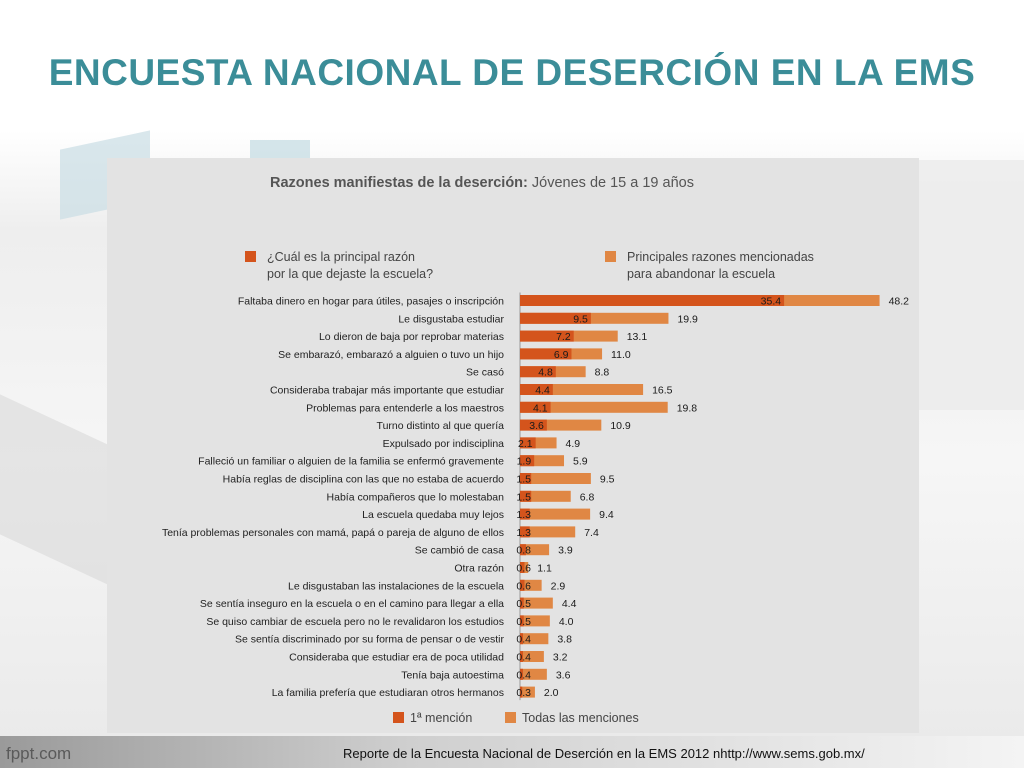 The image size is (1024, 768). Describe the element at coordinates (250, 256) in the screenshot. I see `legend-swatch-first` at that location.